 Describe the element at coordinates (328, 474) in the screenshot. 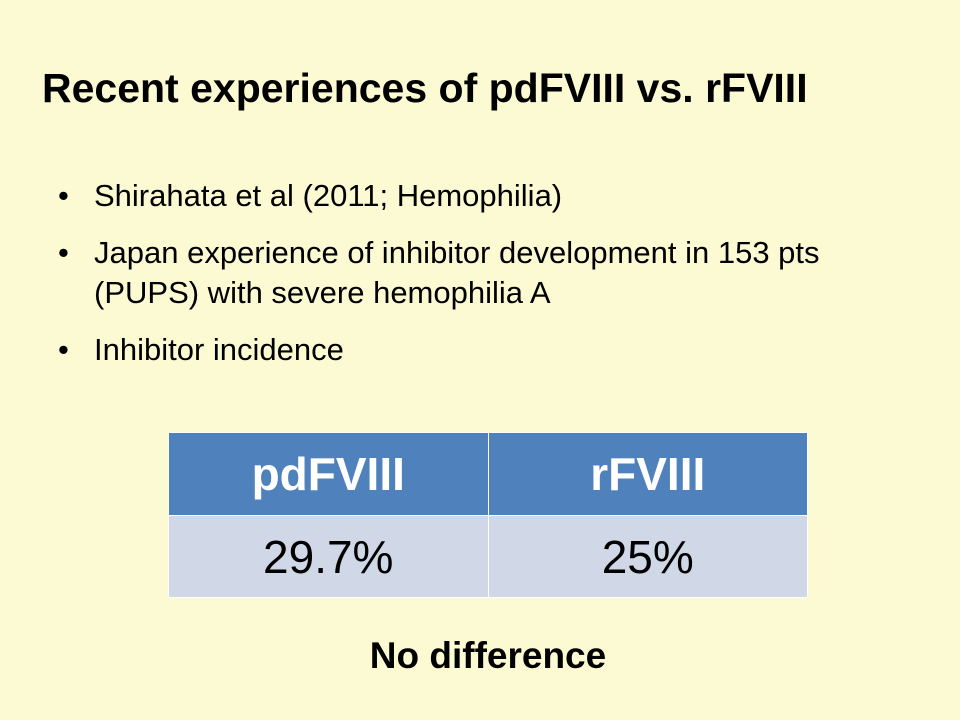

I see `header-pdfviii: pdFVIII` at that location.